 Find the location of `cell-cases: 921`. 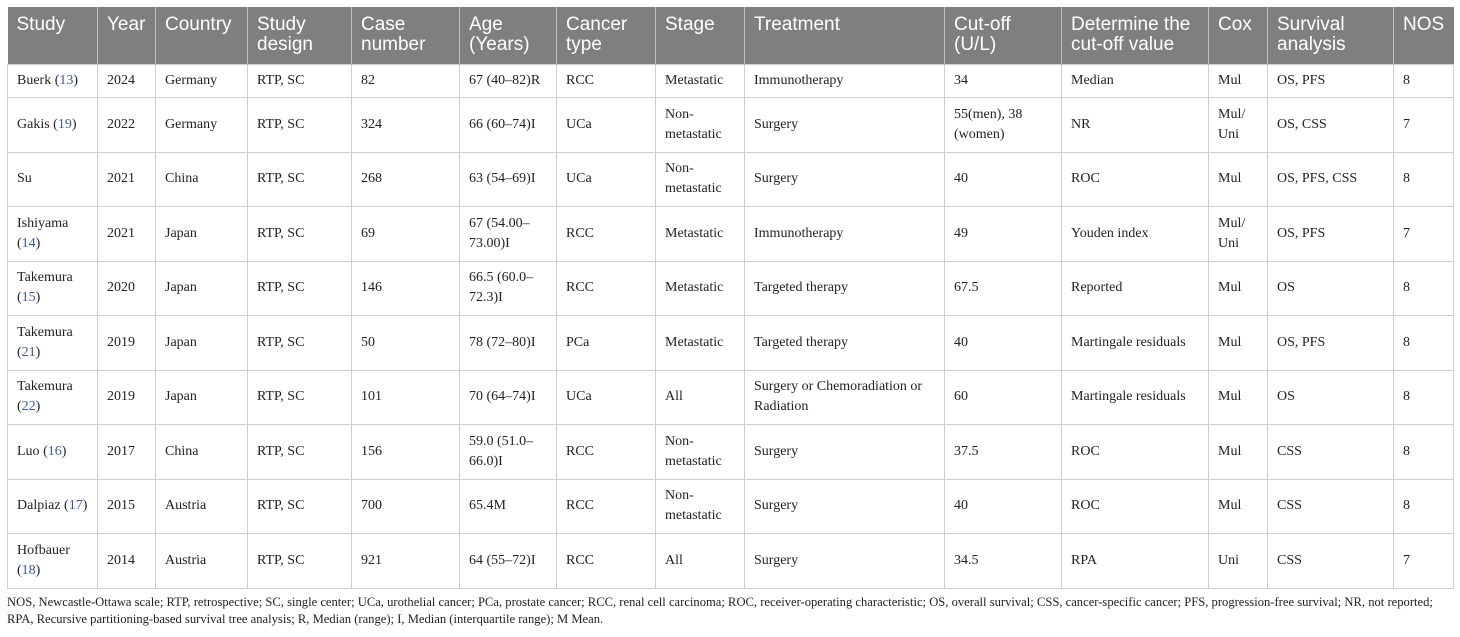

cell-cases: 921 is located at coordinates (405, 561).